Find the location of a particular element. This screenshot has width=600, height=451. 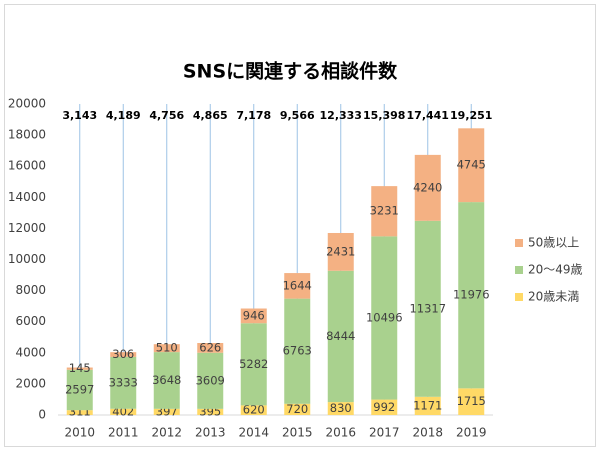

y-tick-label: 6000 is located at coordinates (30, 321).